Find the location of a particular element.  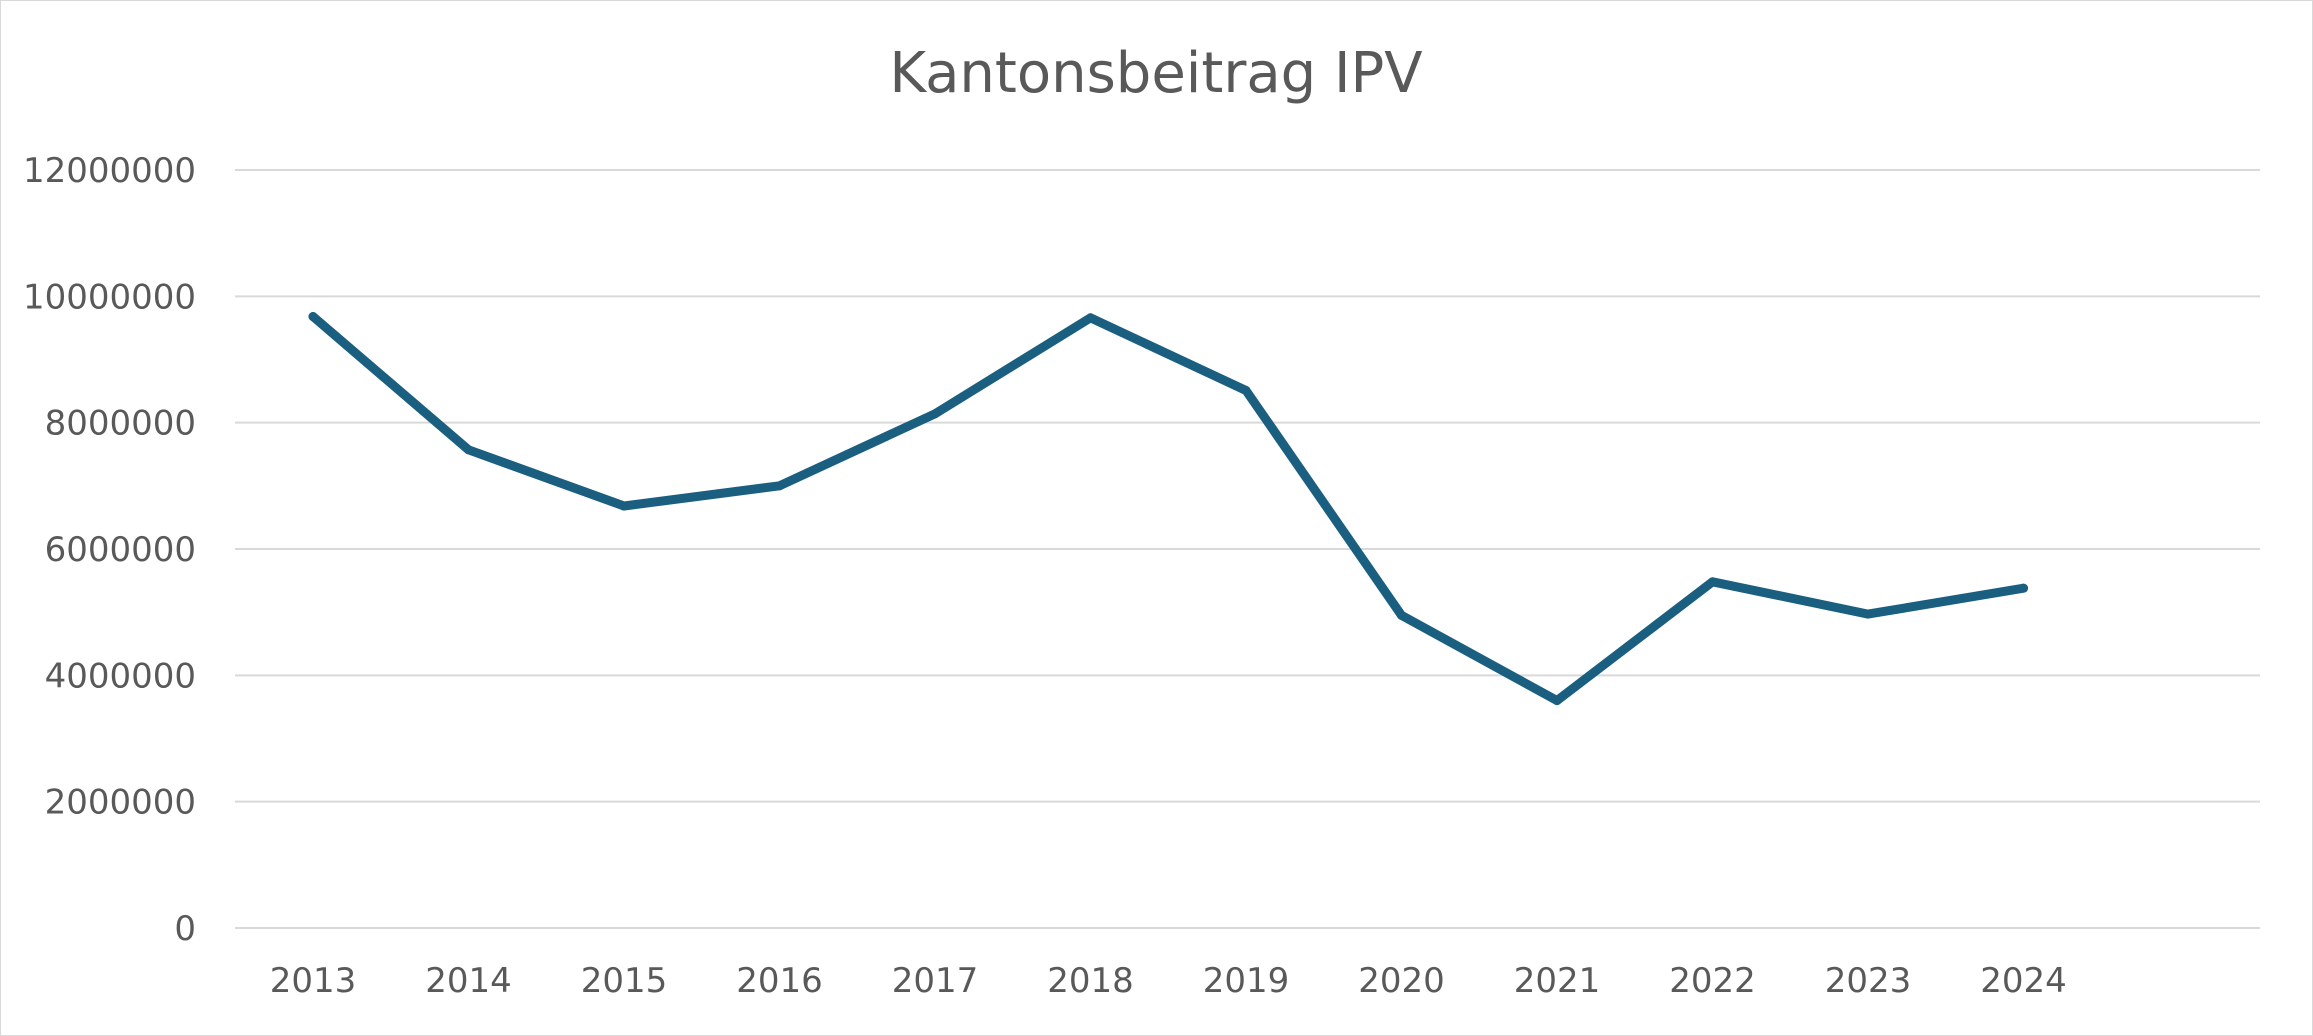

x-tick-label: 2018 is located at coordinates (1090, 981).